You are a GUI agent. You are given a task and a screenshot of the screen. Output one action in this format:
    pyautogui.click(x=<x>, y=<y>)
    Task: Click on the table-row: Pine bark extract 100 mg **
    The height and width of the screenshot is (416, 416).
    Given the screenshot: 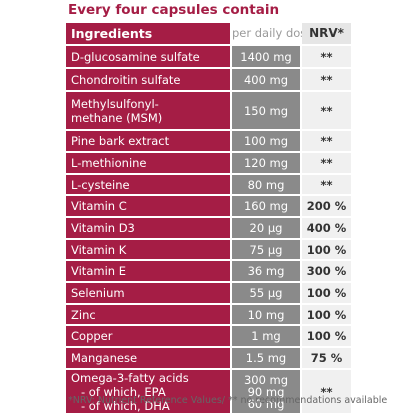 What is the action you would take?
    pyautogui.click(x=208, y=141)
    